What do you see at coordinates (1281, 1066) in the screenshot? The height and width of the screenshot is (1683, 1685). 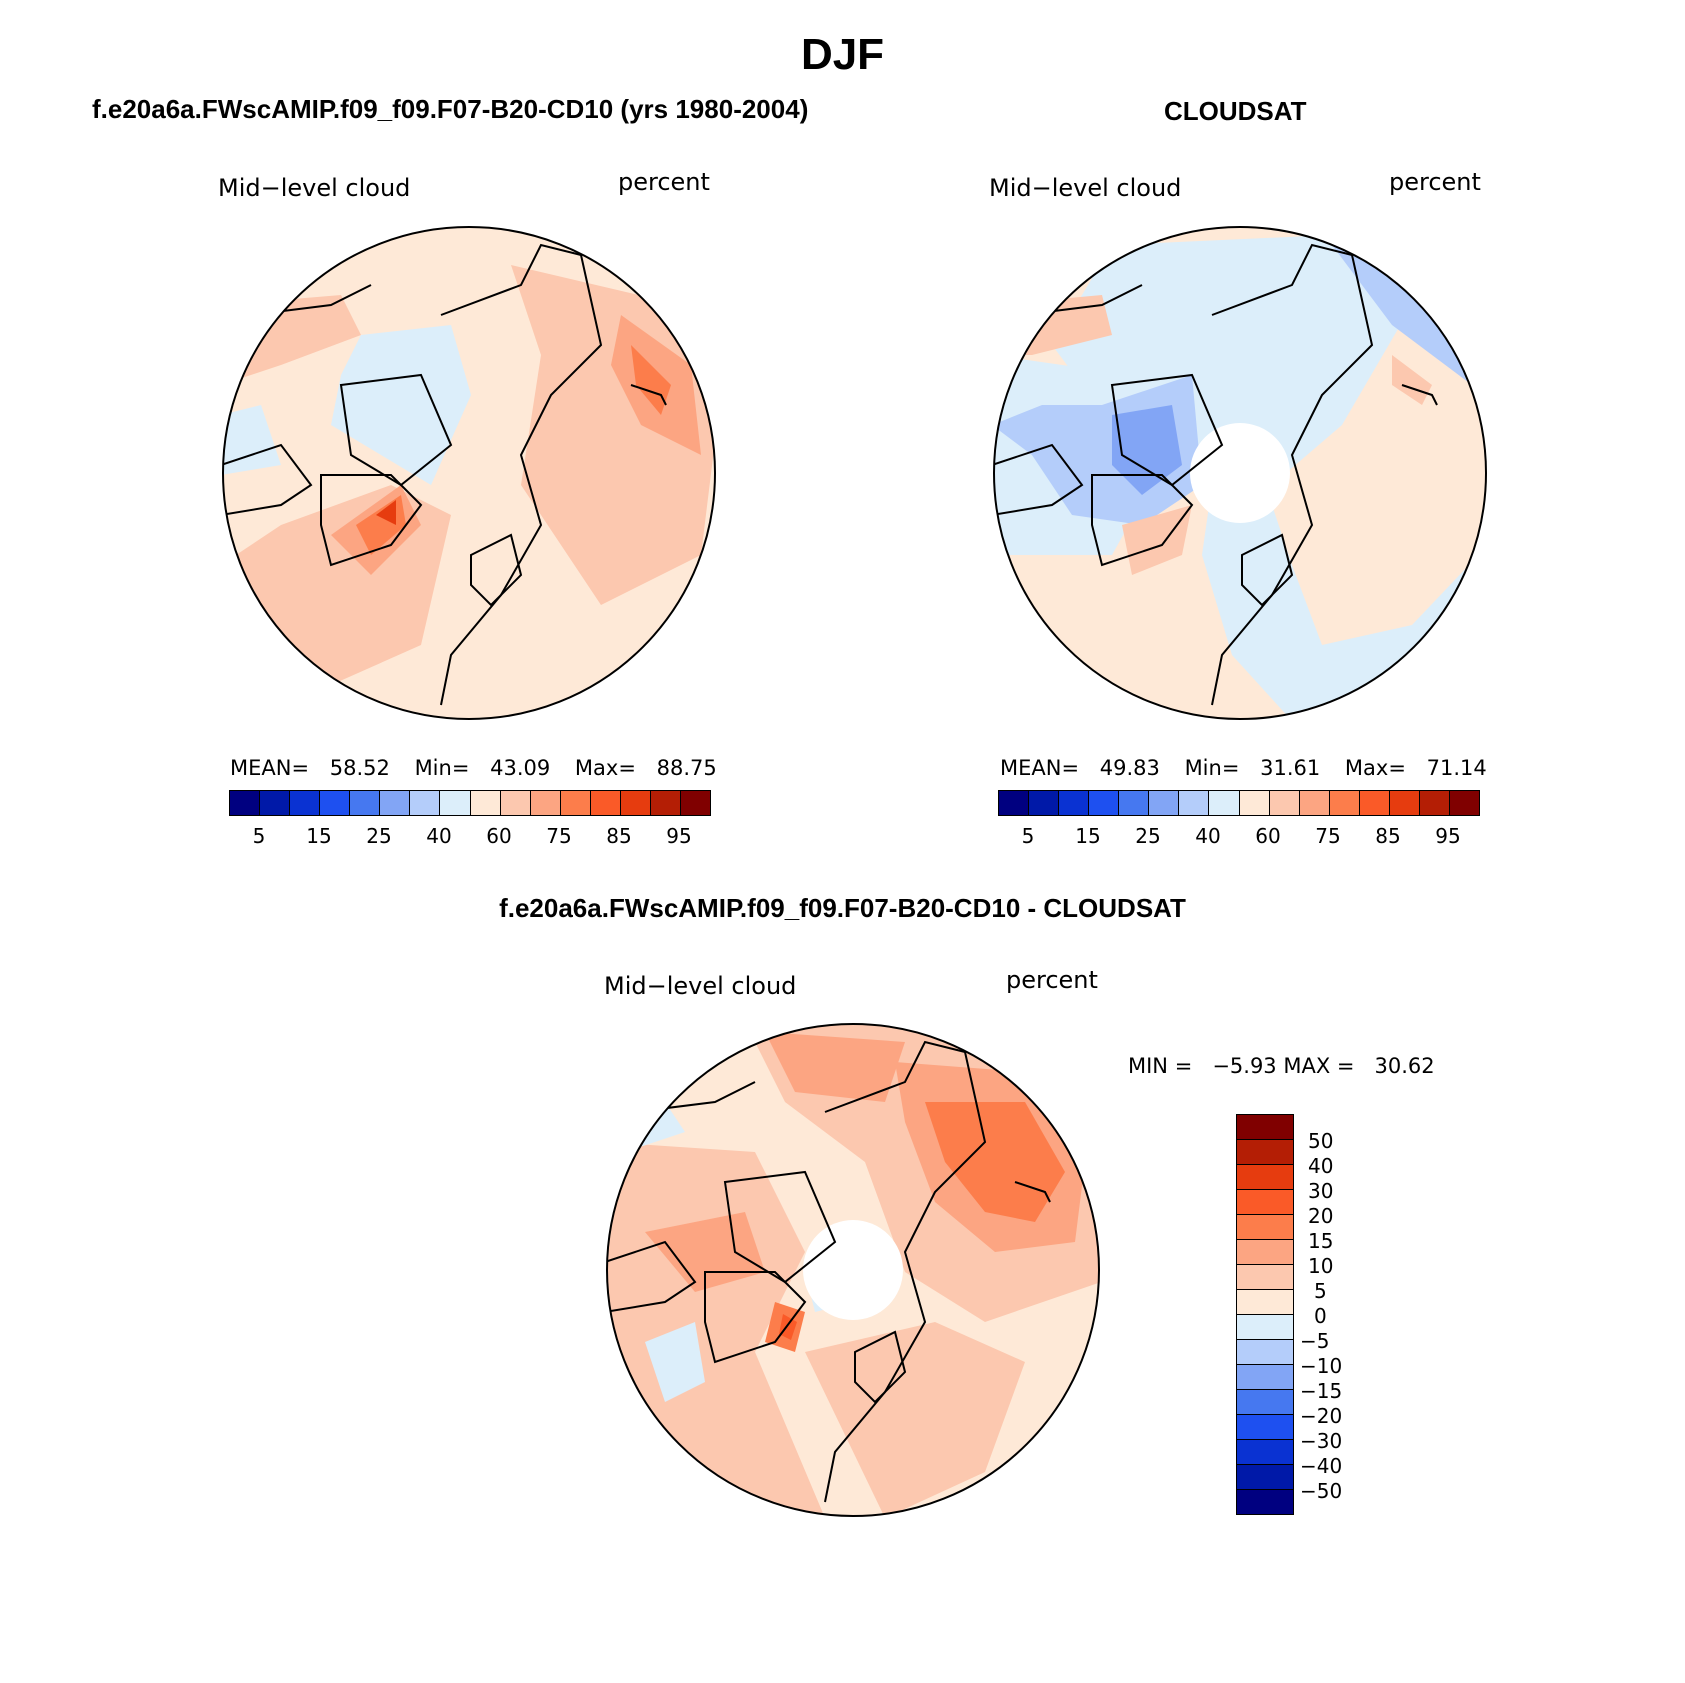 I see `min-max-readout: MIN = −5.93 MAX = 30.62` at bounding box center [1281, 1066].